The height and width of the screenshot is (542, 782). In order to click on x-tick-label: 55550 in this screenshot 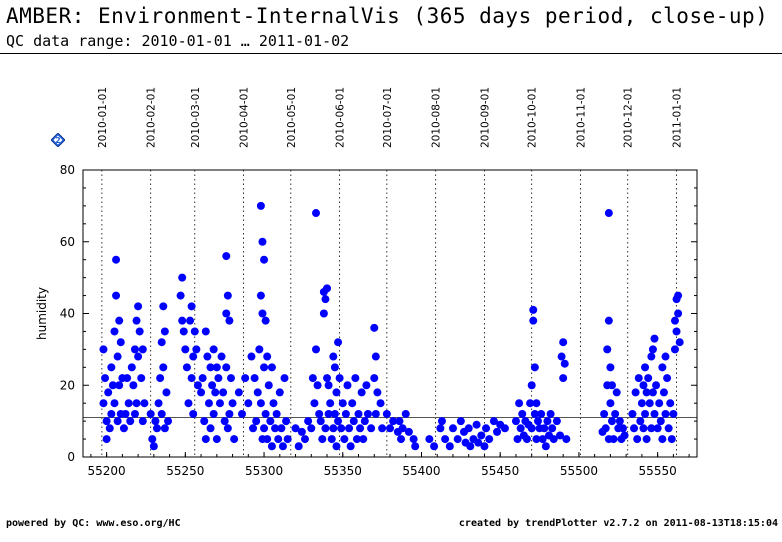, I will do `click(658, 471)`.